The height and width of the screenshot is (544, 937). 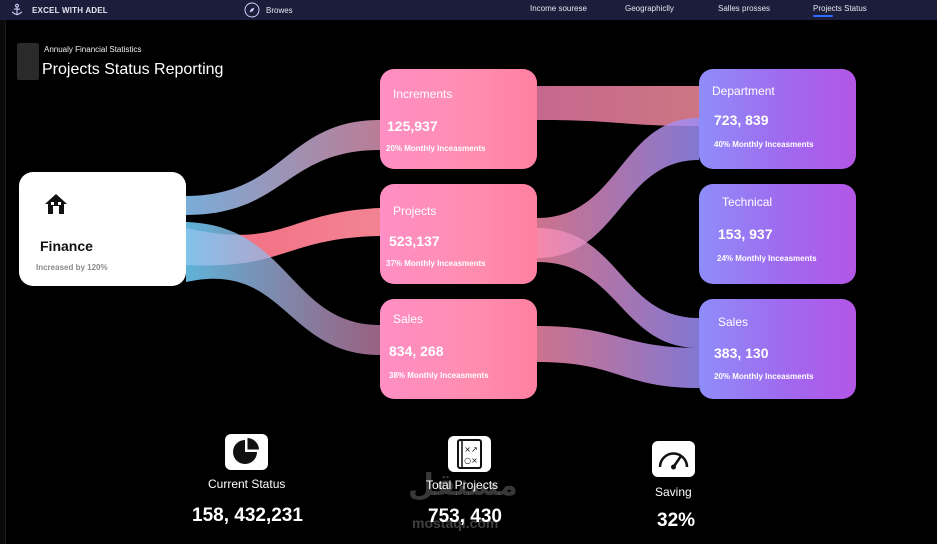 I want to click on stat-label-total-projects: Total Projects, so click(x=462, y=485).